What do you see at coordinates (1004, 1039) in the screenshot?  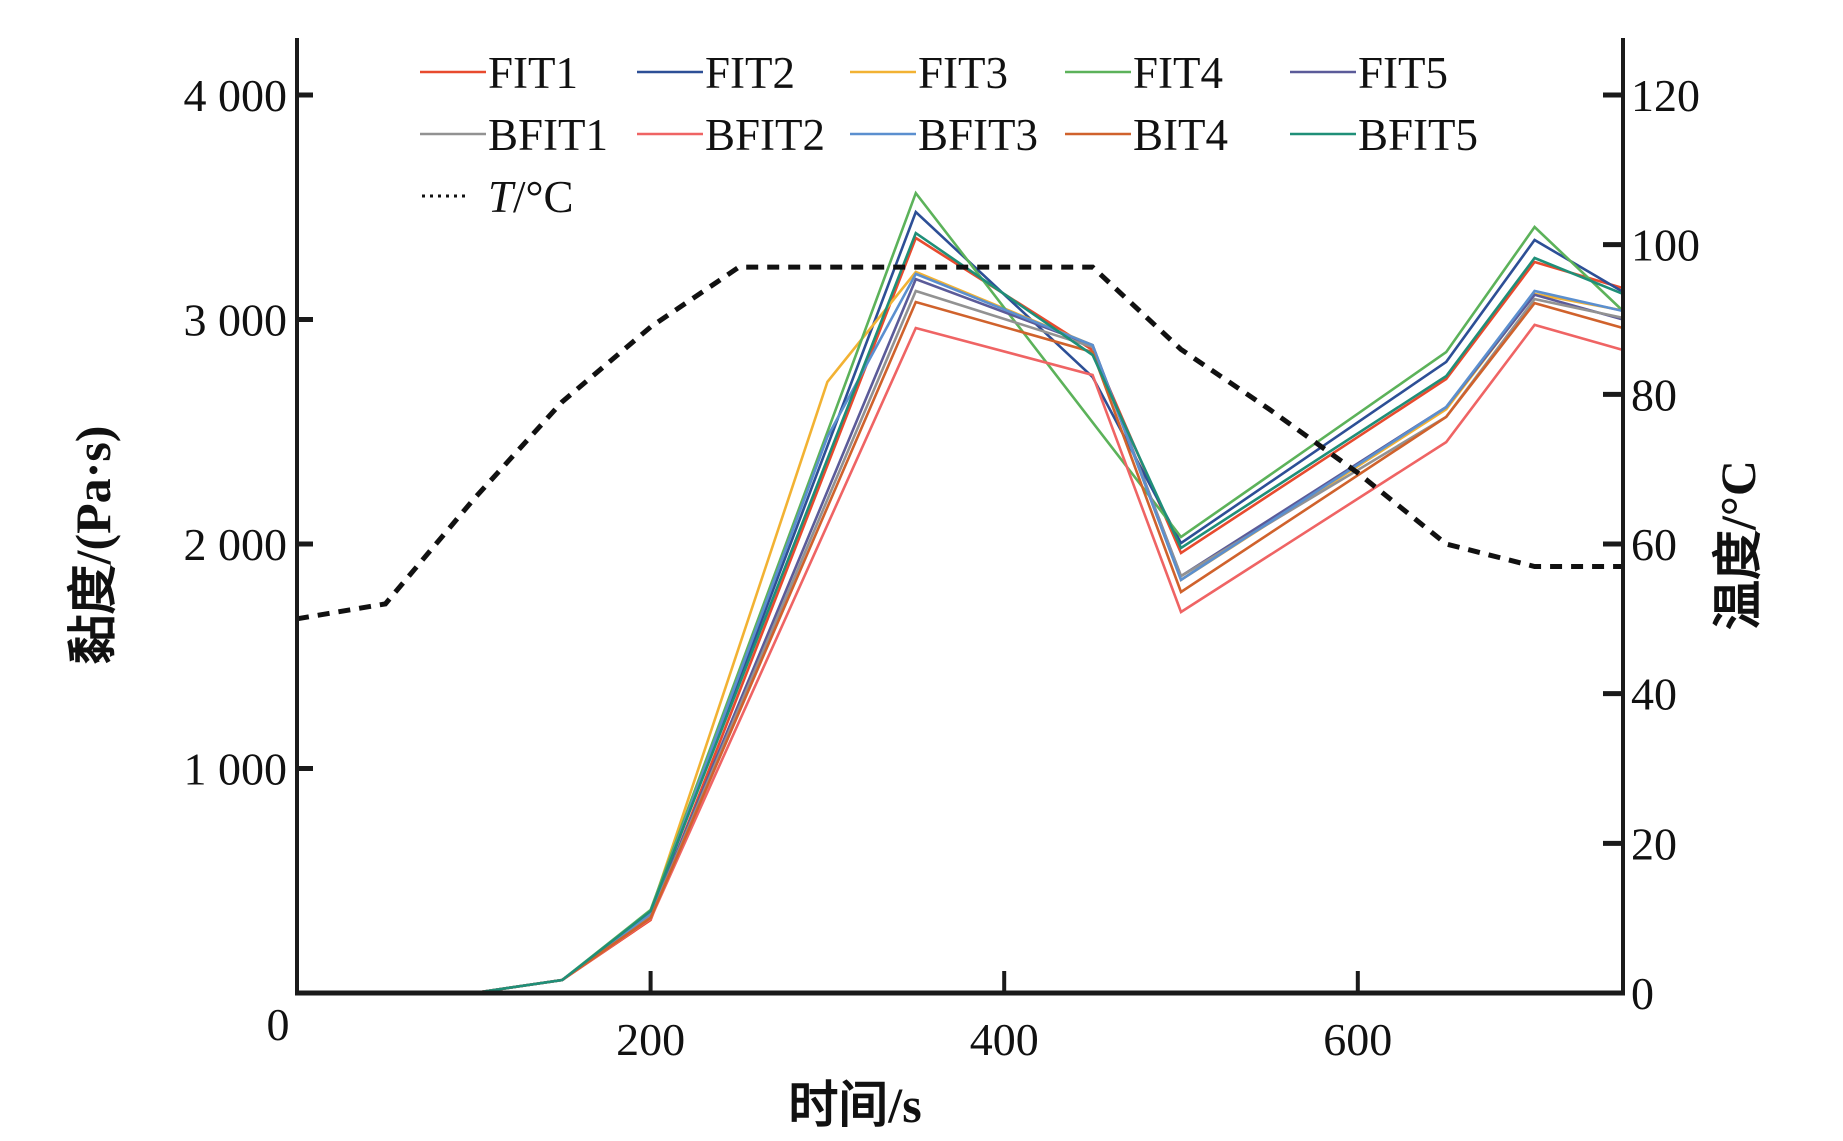 I see `x-tick-label: 400` at bounding box center [1004, 1039].